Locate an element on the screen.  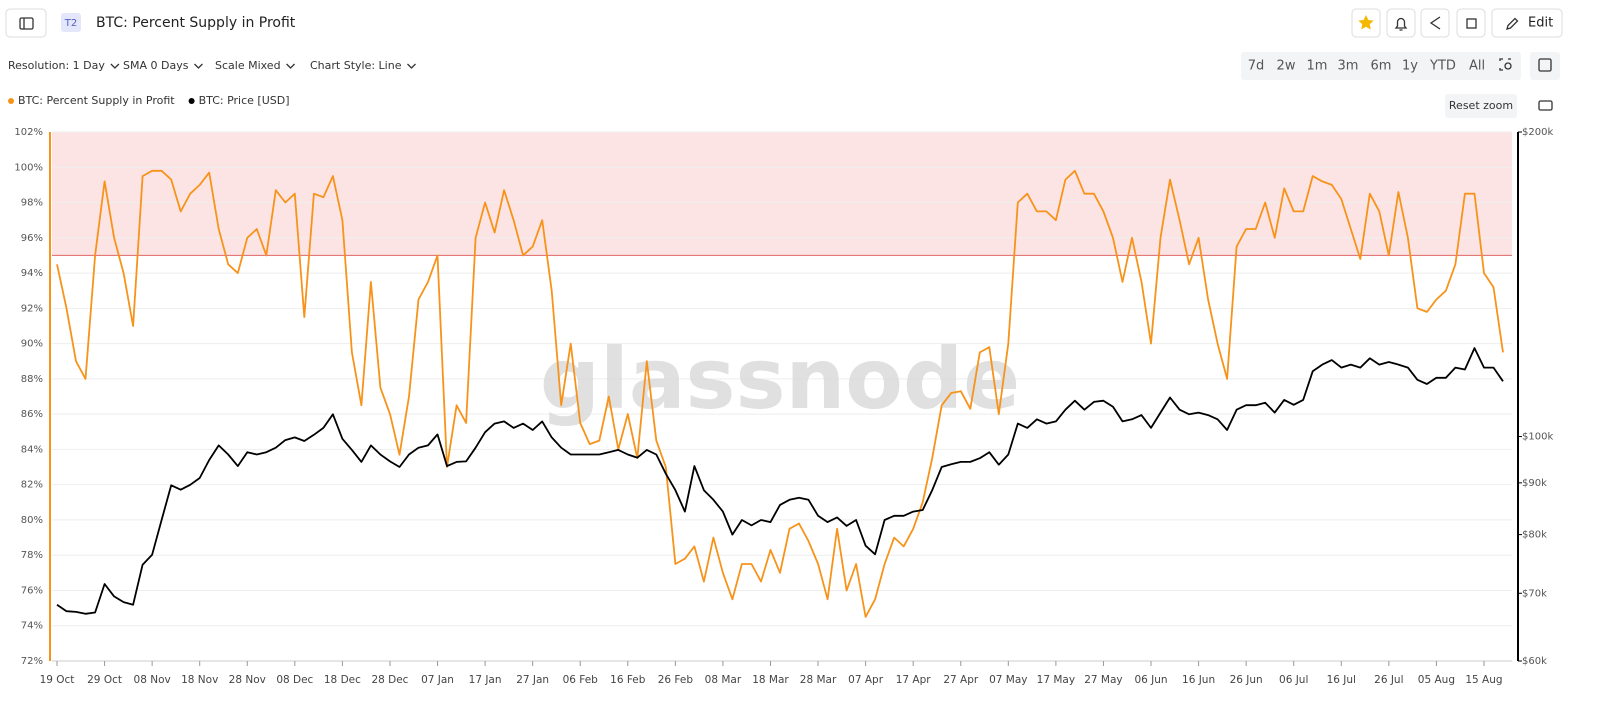
y-tick-label: 92% is located at coordinates (32, 308).